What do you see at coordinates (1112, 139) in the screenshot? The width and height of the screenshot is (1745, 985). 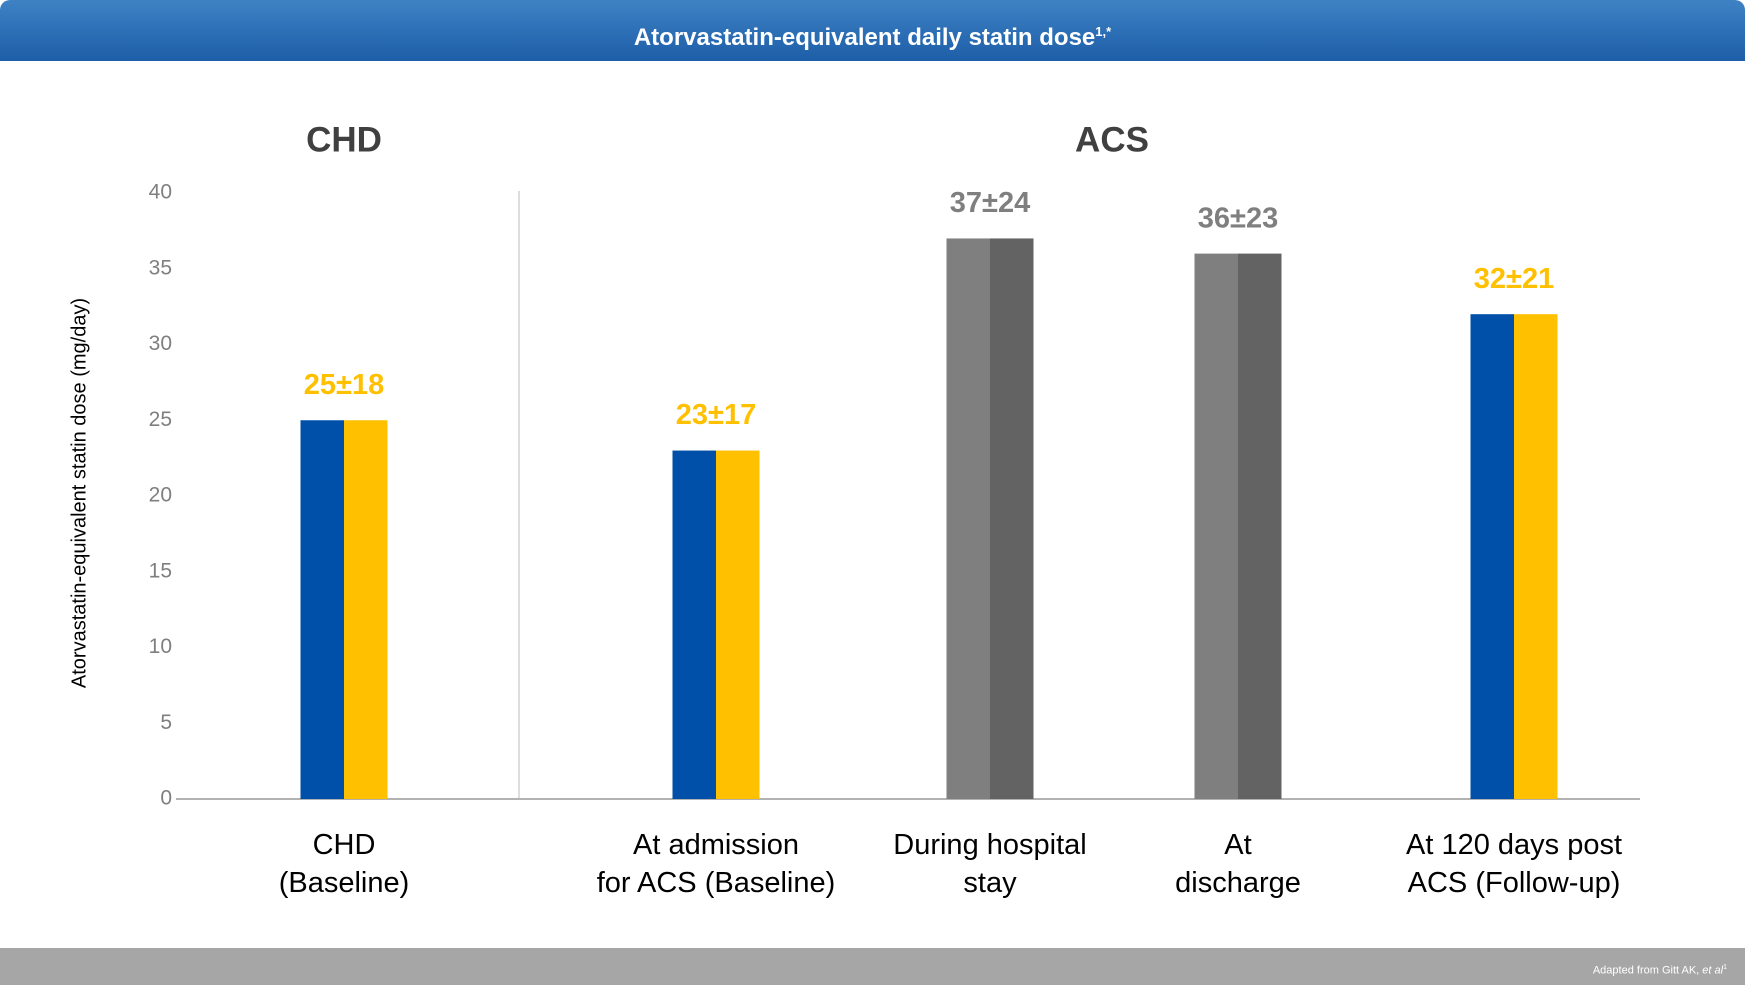 I see `group-label: ACS` at bounding box center [1112, 139].